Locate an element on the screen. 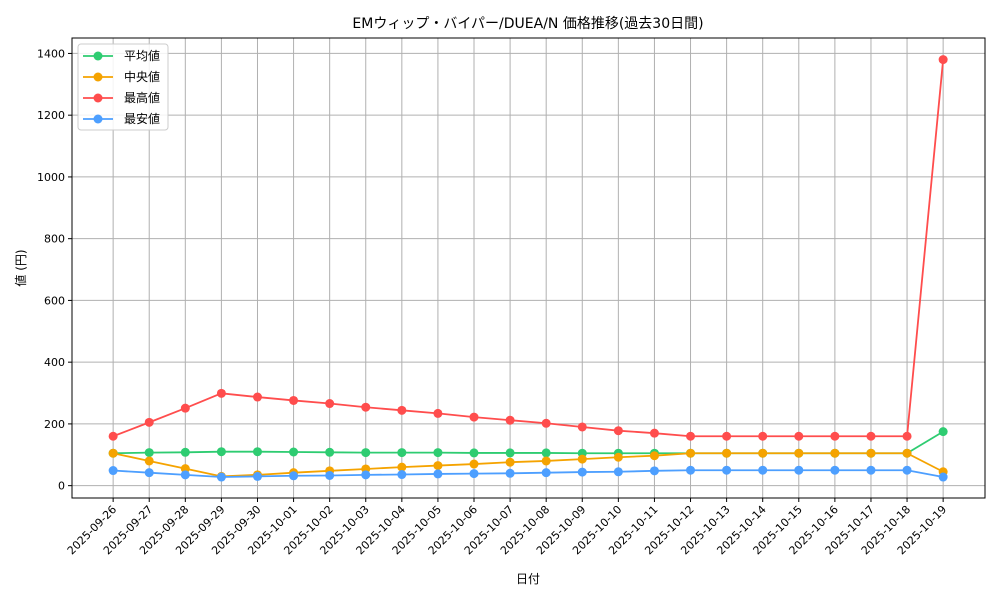 The image size is (1000, 600). chart-title: EMウィップ・バイパー/DUEA/N 価格推移(過去30日間) is located at coordinates (527, 24).